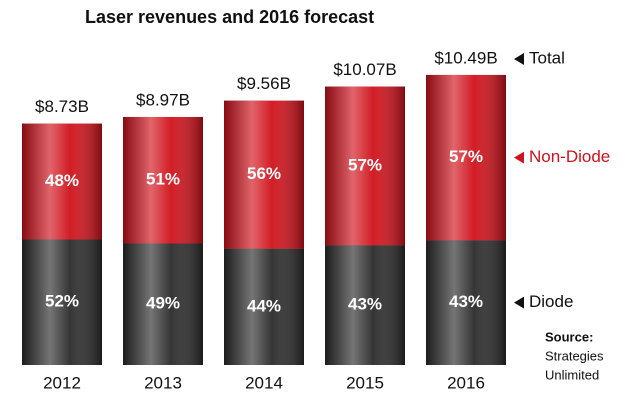 Image resolution: width=640 pixels, height=400 pixels. I want to click on x-tick-label: 2012, so click(62, 382).